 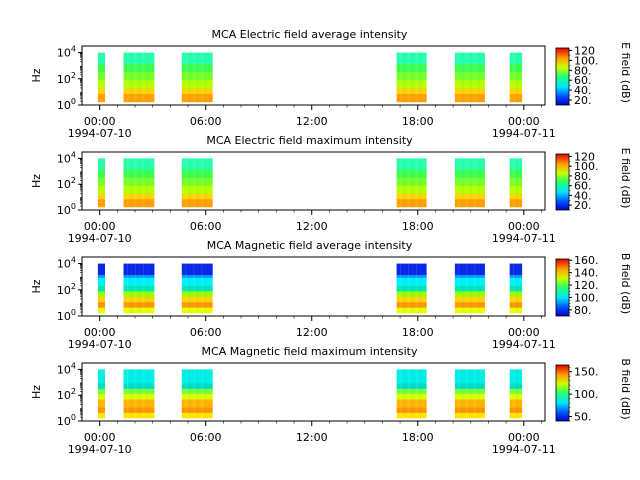 I want to click on colorbar-tick-label: 120, so click(x=584, y=156).